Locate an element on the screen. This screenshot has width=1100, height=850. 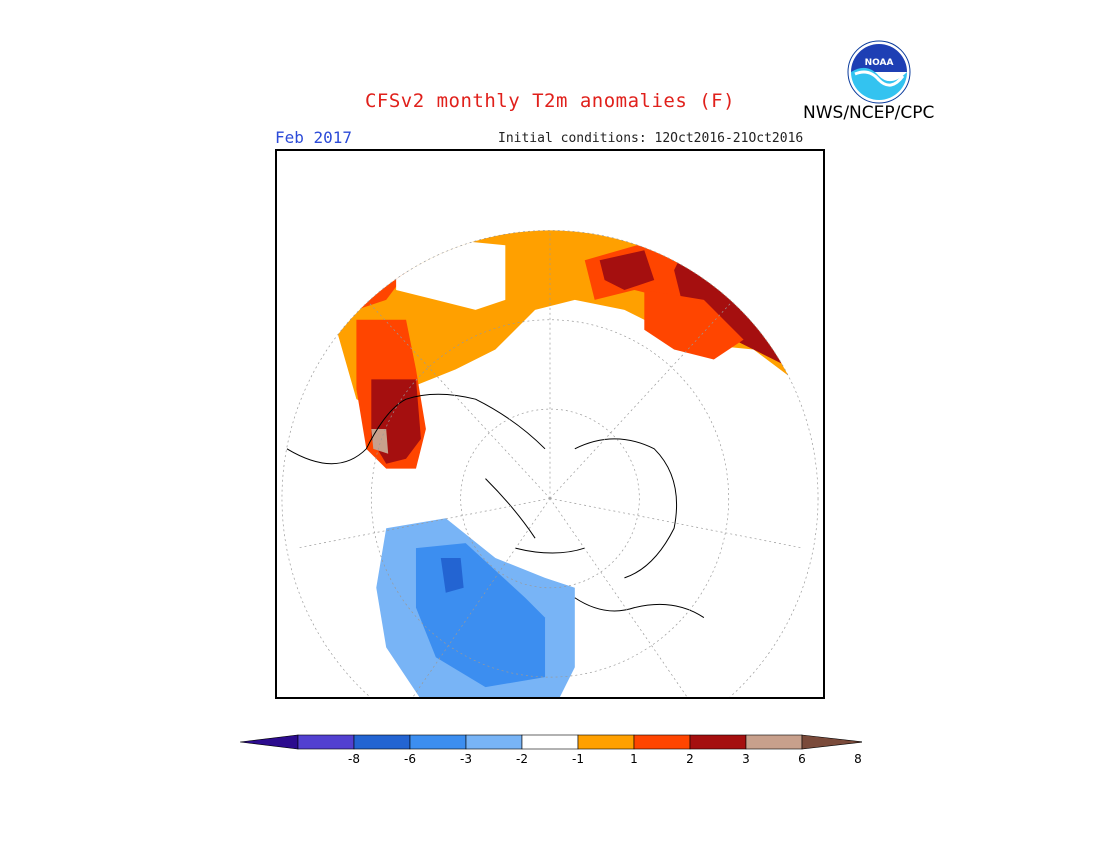
legend-tick-label: -3 is located at coordinates (466, 759).